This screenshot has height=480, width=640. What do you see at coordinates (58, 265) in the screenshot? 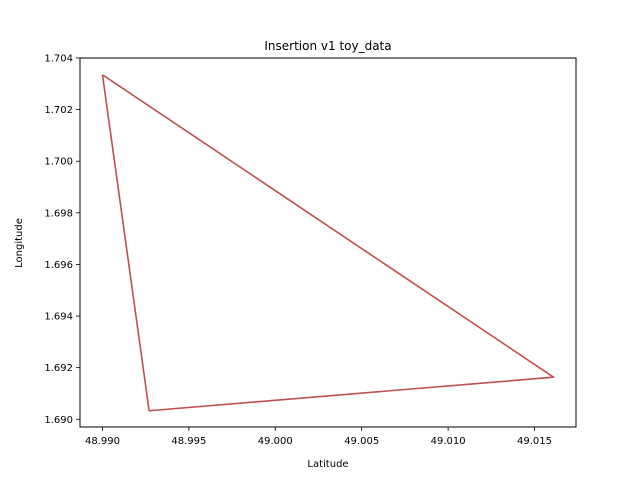
I see `y-tick-label: 1.696` at bounding box center [58, 265].